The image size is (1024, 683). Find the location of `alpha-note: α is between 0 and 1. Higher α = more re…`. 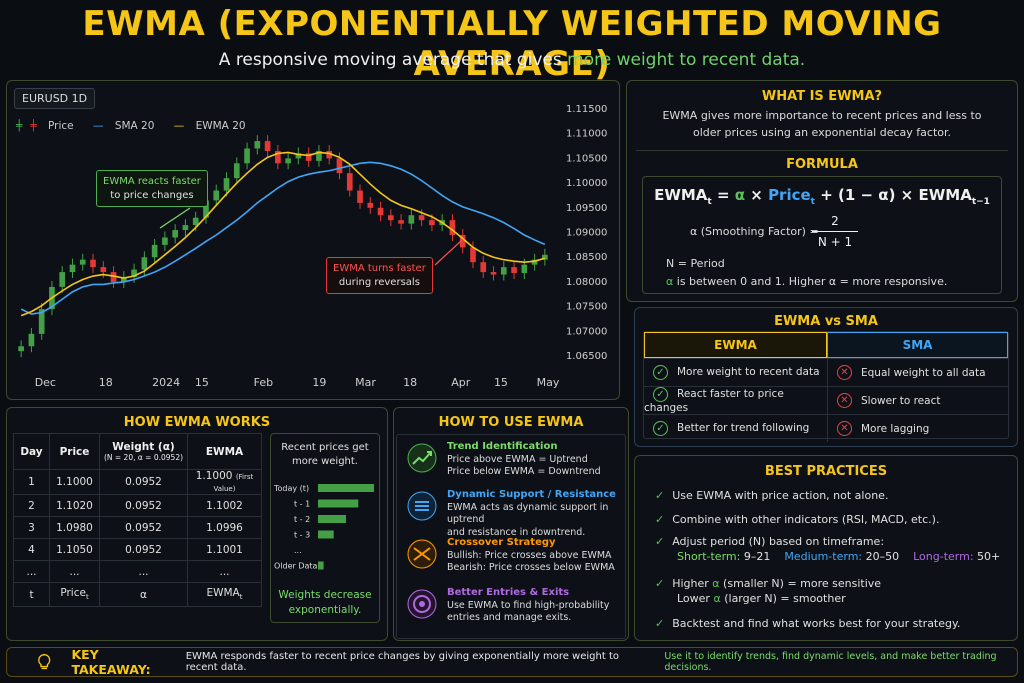

alpha-note: α is between 0 and 1. Higher α = more re… is located at coordinates (807, 281).